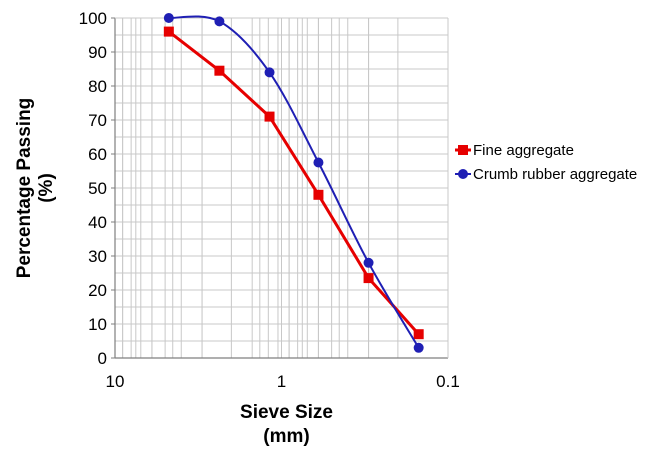 This screenshot has height=452, width=672. I want to click on y-tick-label: 80, so click(97, 86).